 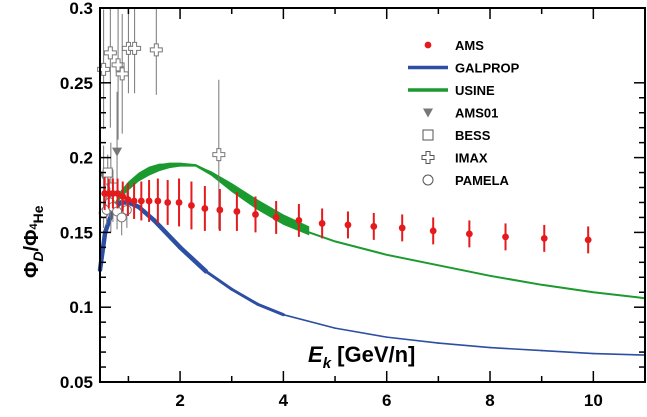 I want to click on legend-marker-pamela, so click(x=428, y=180).